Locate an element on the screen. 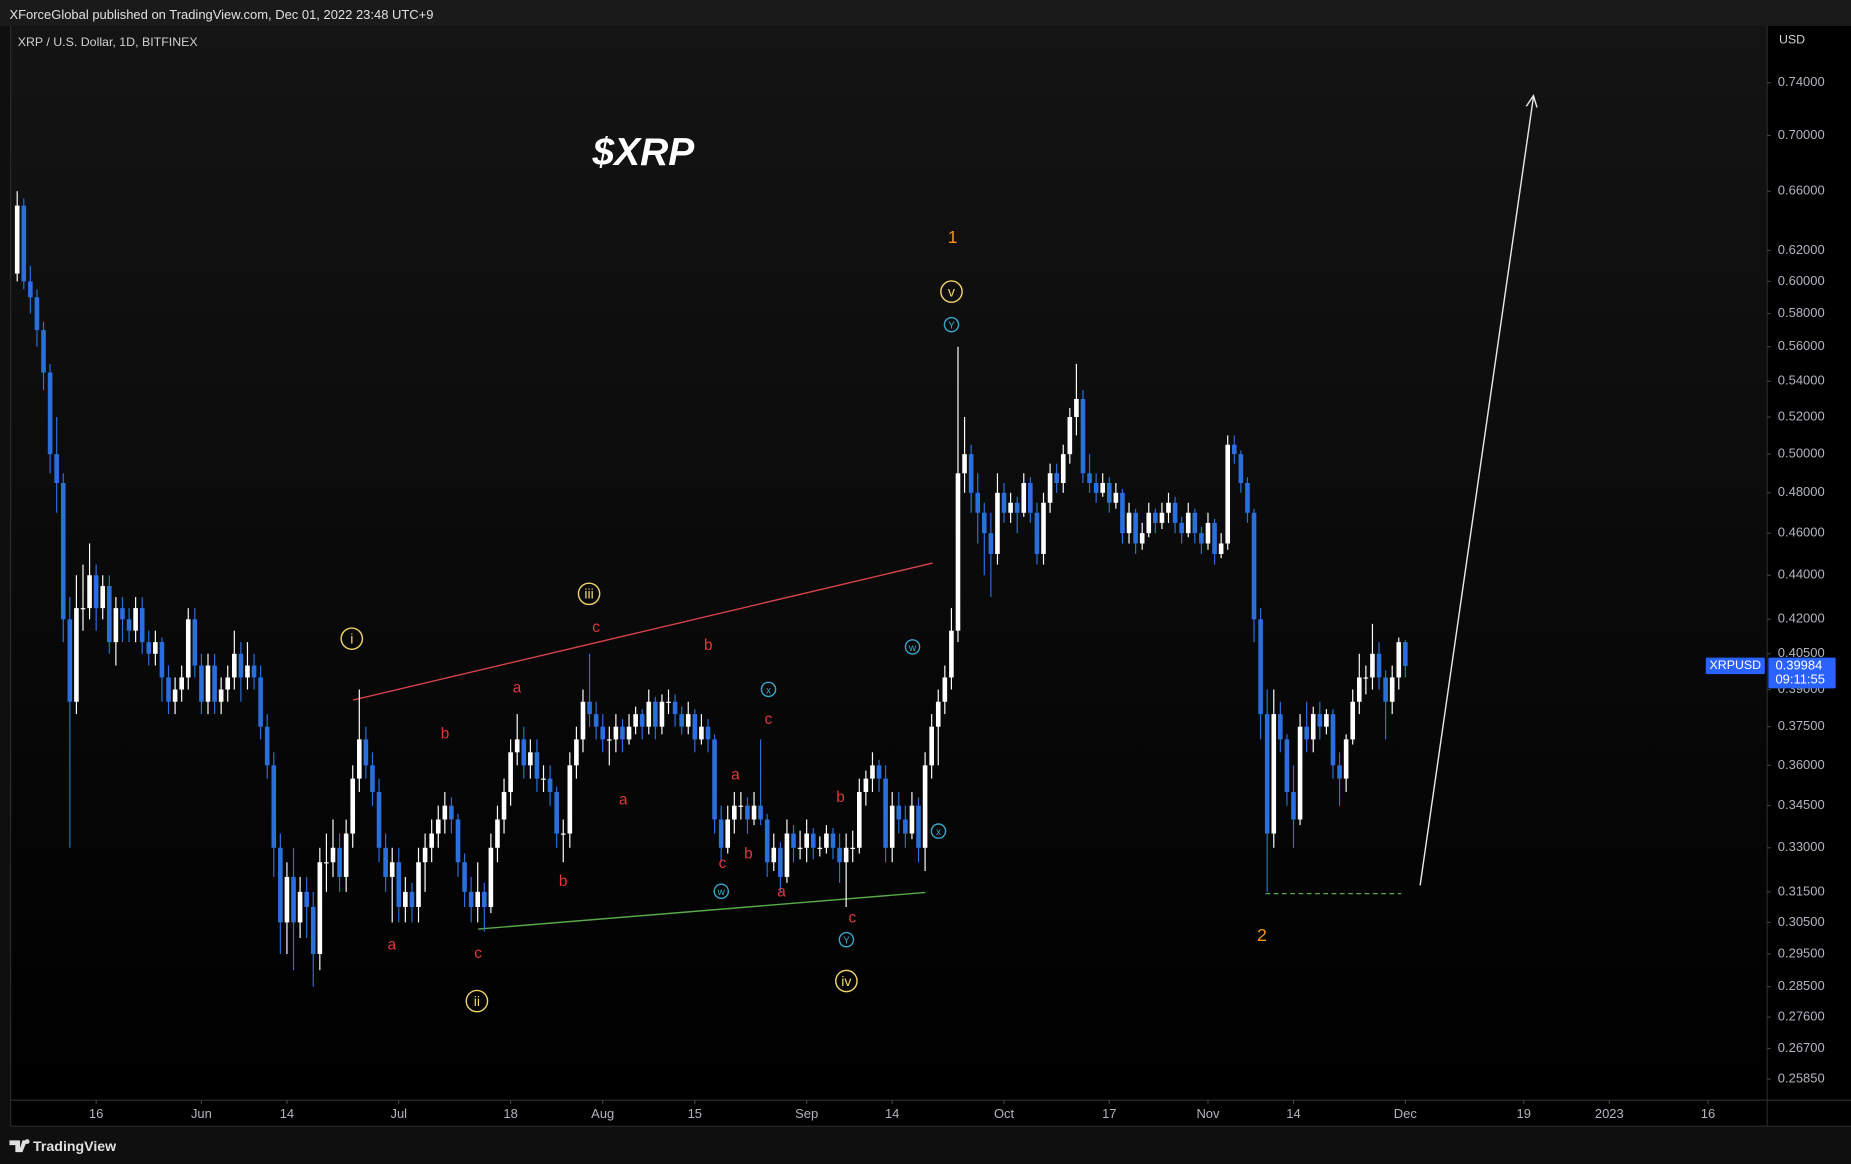 This screenshot has width=1851, height=1164. y-tick-label: 0.50000 is located at coordinates (1801, 453).